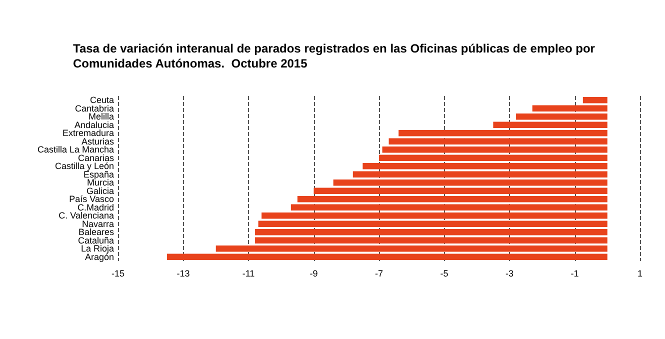 This screenshot has height=339, width=665. I want to click on y-tick-label: Cantabria, so click(94, 108).